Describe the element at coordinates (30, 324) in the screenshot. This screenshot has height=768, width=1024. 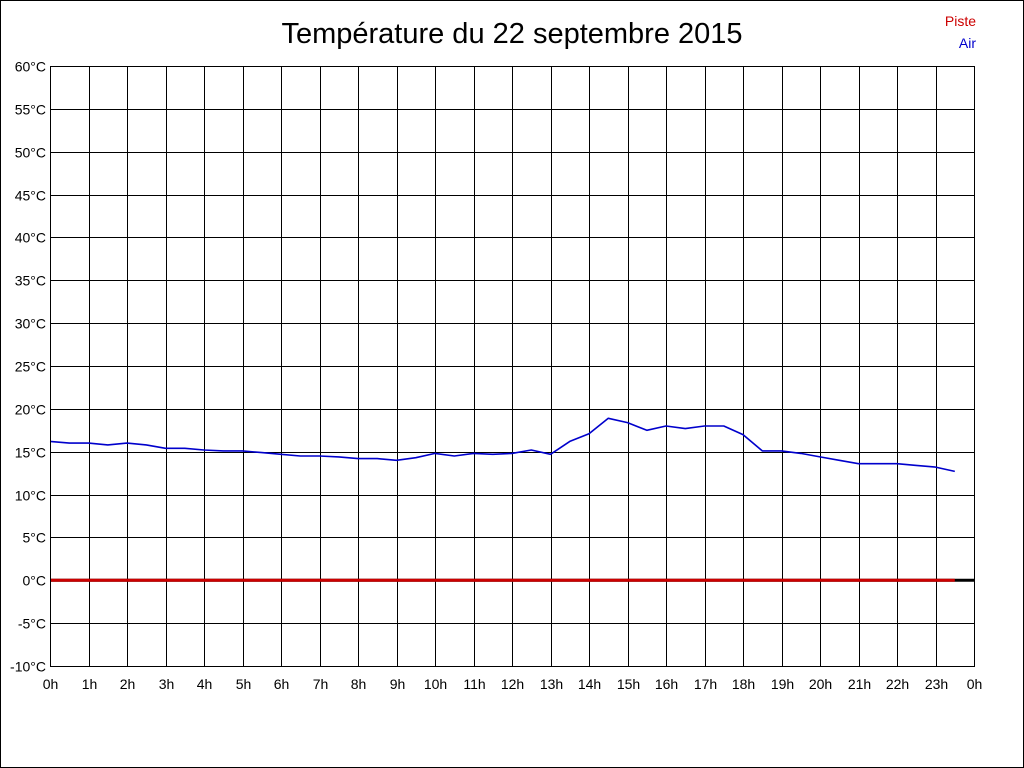
I see `y-tick-label: 30°C` at that location.